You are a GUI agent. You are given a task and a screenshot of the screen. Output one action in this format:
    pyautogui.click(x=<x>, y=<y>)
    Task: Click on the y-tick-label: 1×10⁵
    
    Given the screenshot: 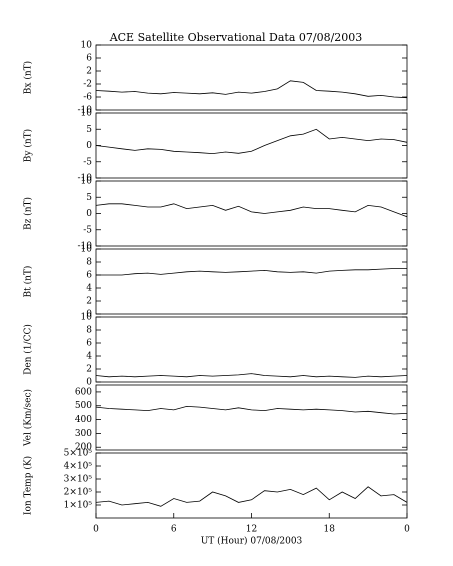 What is the action you would take?
    pyautogui.click(x=78, y=506)
    